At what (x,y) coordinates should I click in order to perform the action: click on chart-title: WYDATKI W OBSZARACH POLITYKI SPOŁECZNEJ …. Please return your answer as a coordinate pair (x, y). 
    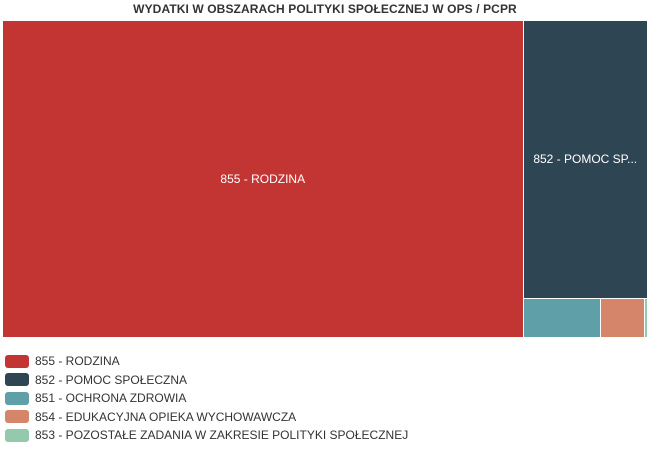
    Looking at the image, I should click on (325, 9).